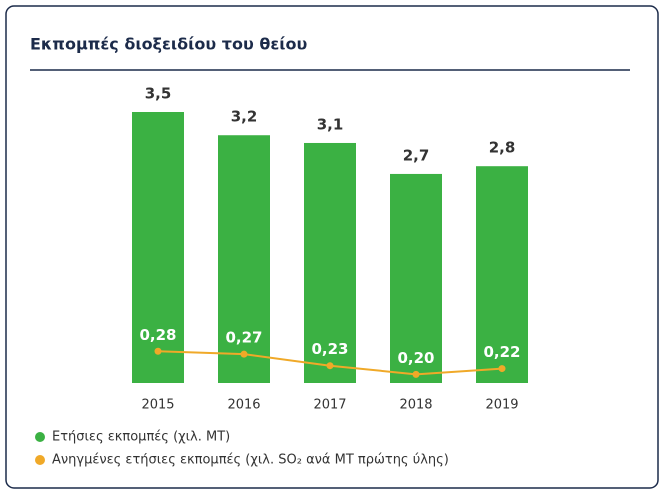  What do you see at coordinates (502, 148) in the screenshot?
I see `bar-value-label: 2,8` at bounding box center [502, 148].